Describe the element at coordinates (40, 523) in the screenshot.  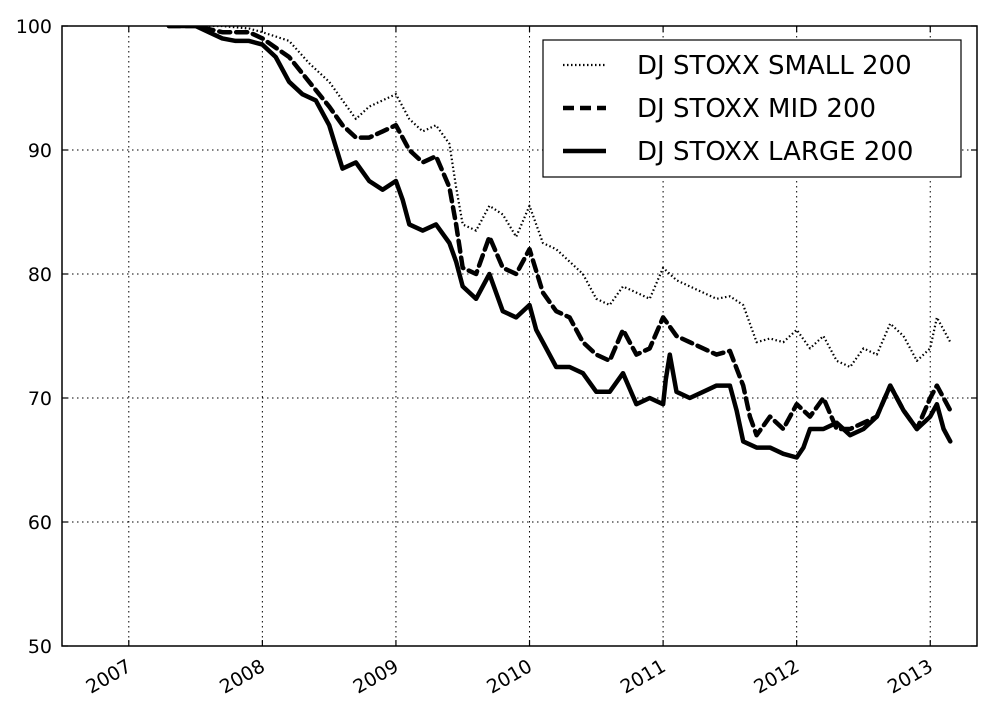
I see `y-tick-label: 60` at that location.